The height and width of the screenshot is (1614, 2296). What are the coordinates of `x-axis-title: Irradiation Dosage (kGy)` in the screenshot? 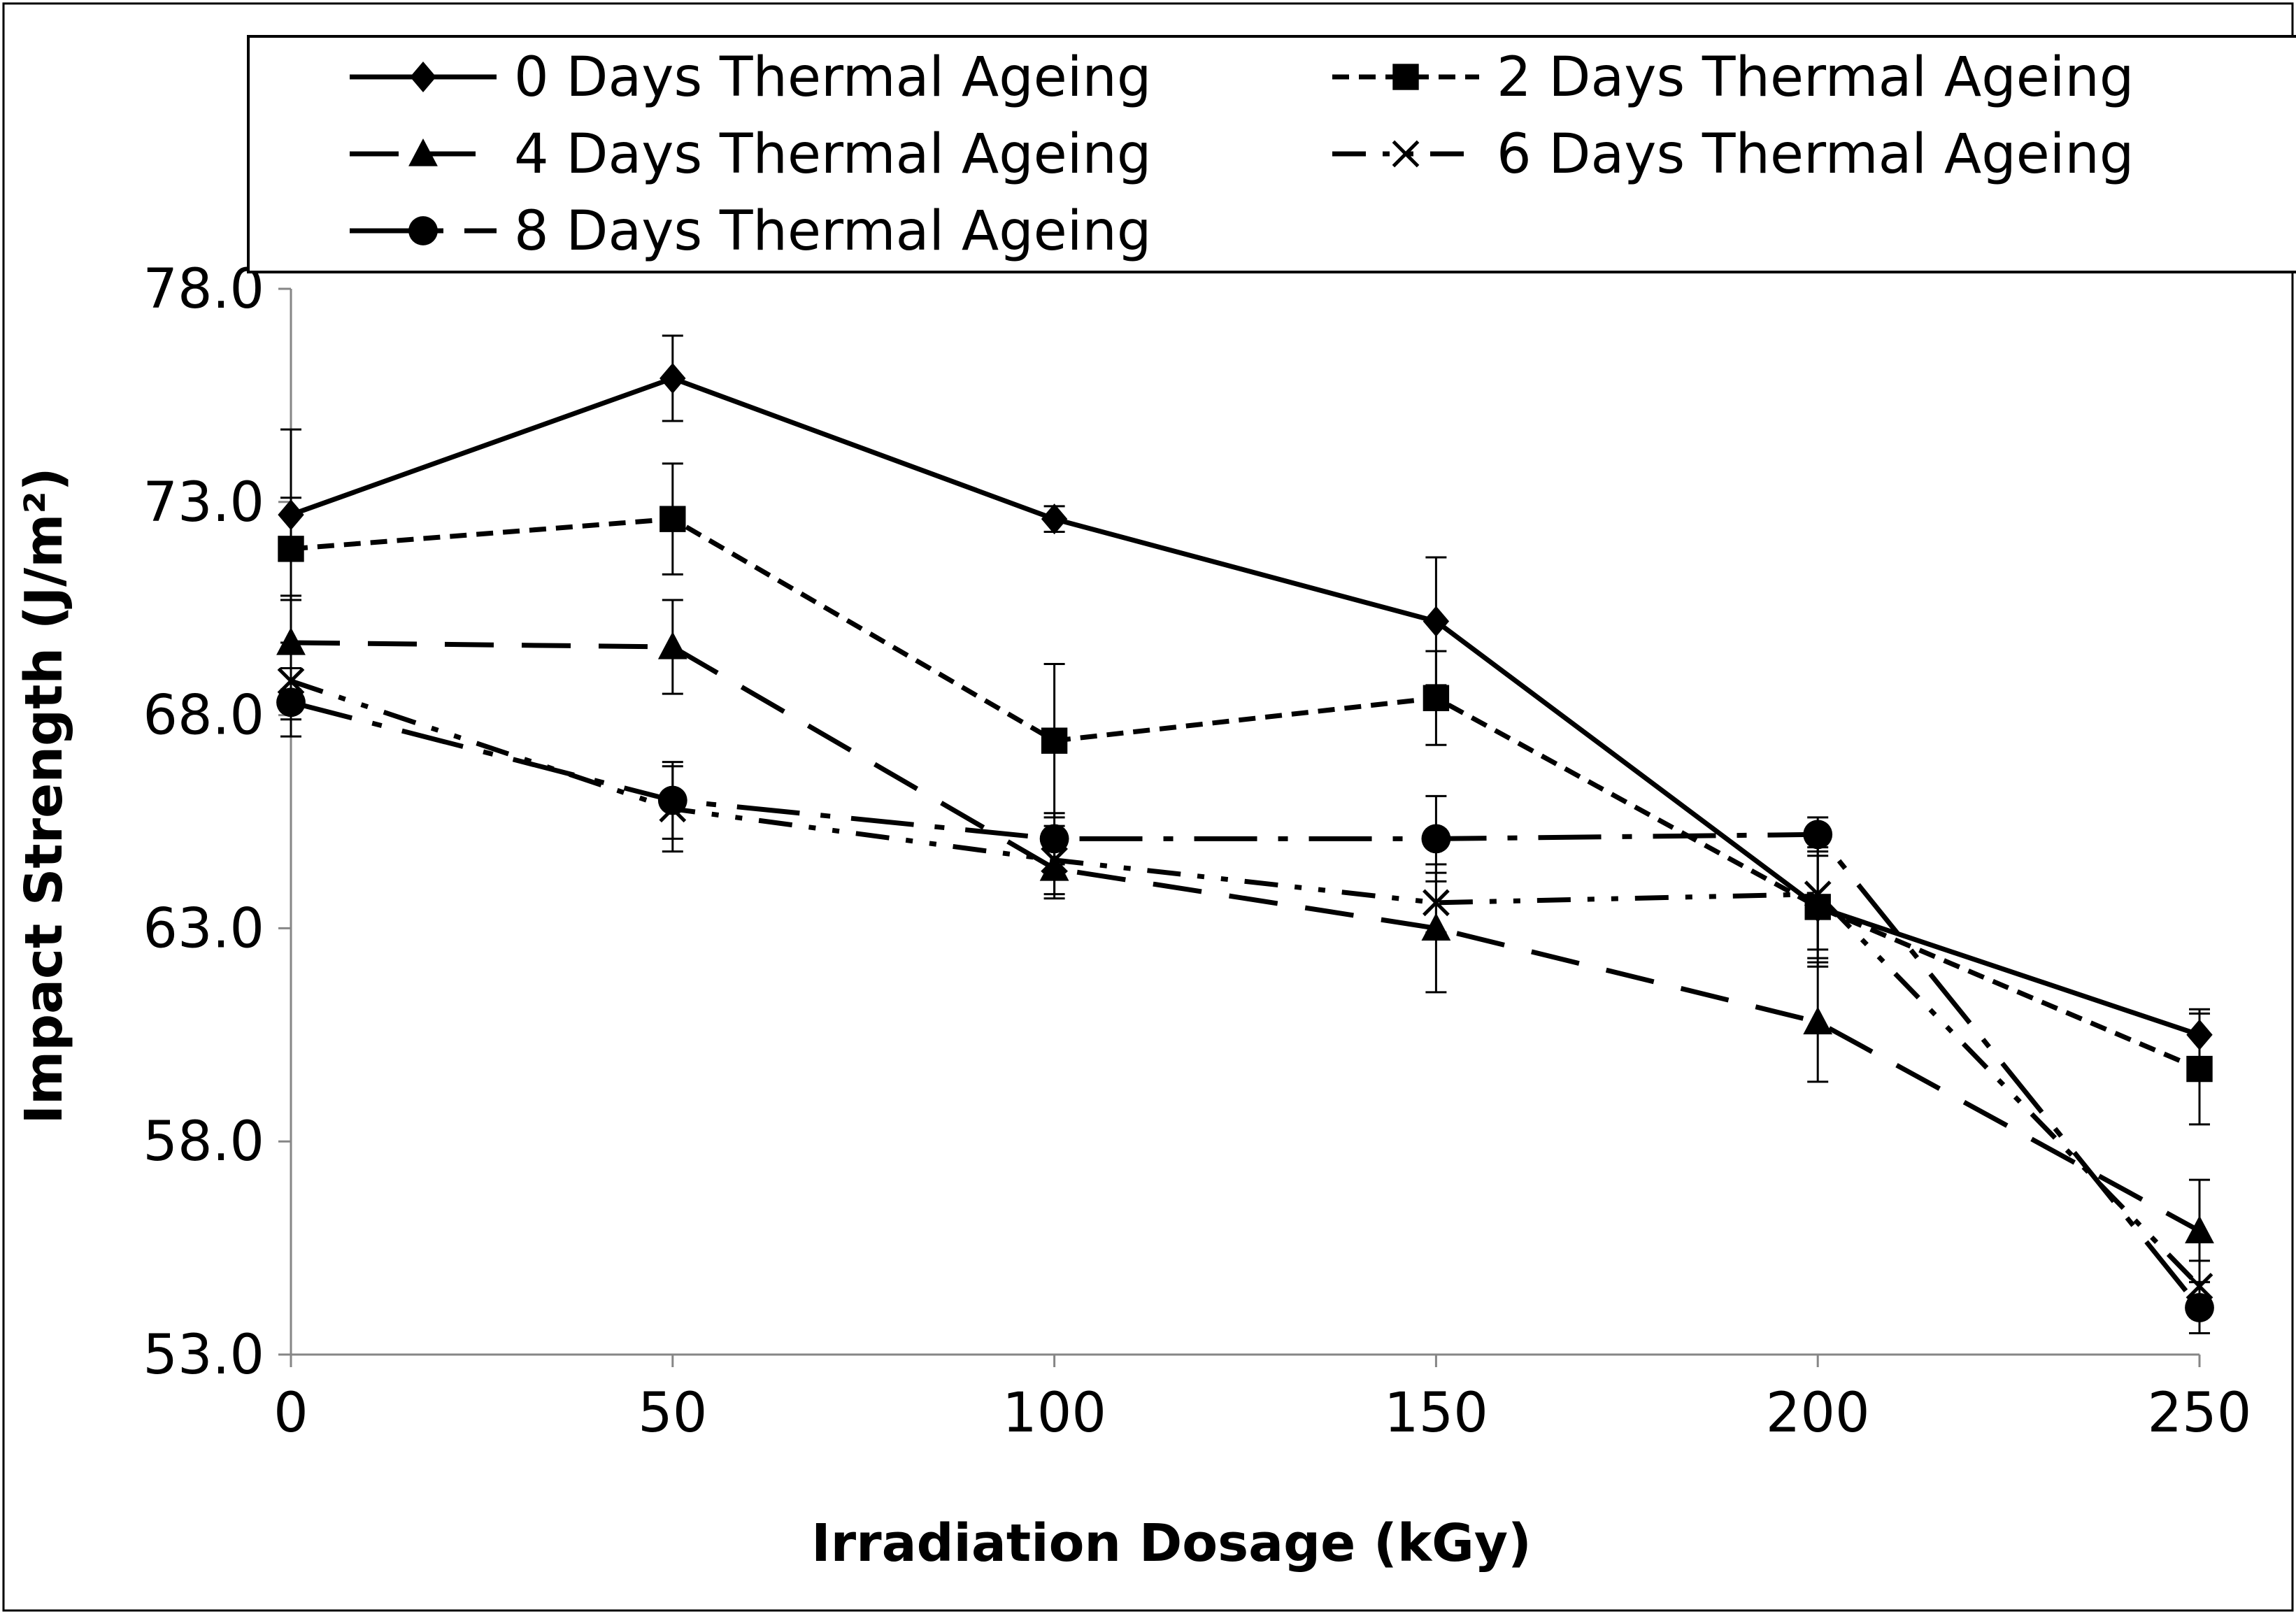 It's located at (1171, 1543).